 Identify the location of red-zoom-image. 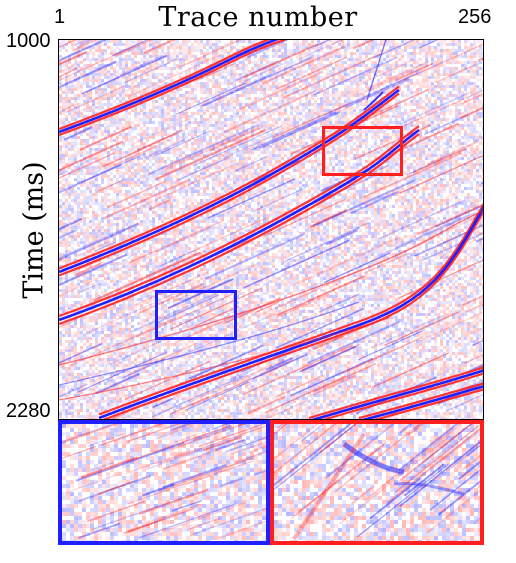
(377, 482).